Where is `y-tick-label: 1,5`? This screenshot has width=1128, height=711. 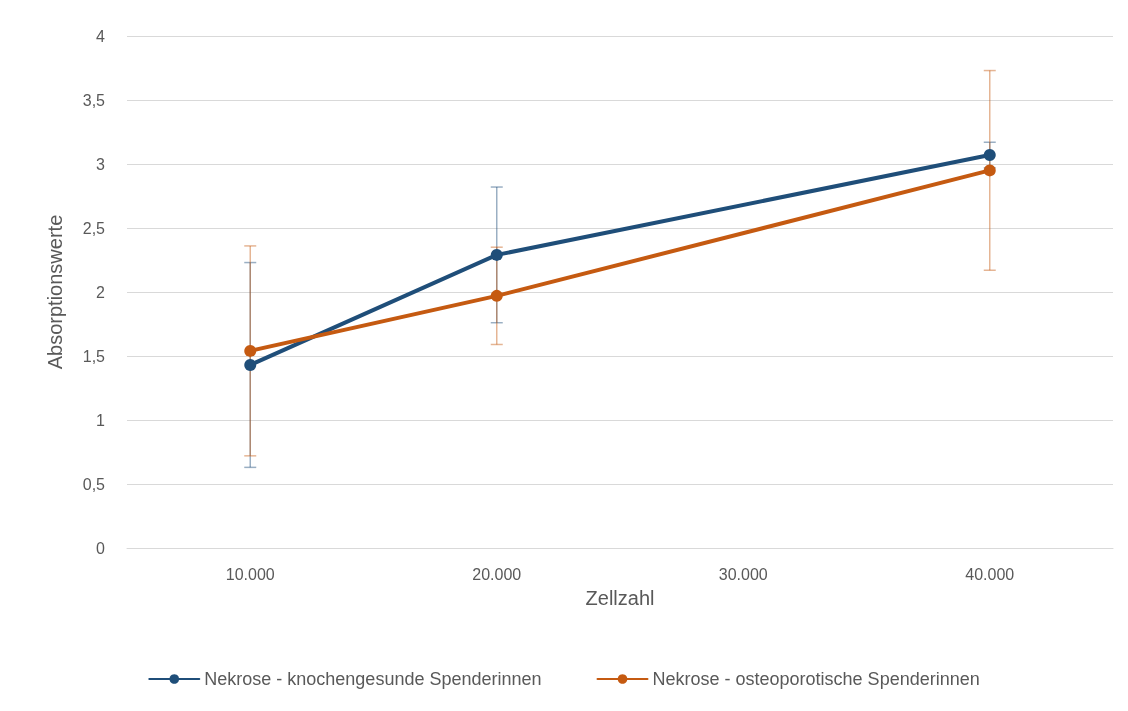
y-tick-label: 1,5 is located at coordinates (94, 356).